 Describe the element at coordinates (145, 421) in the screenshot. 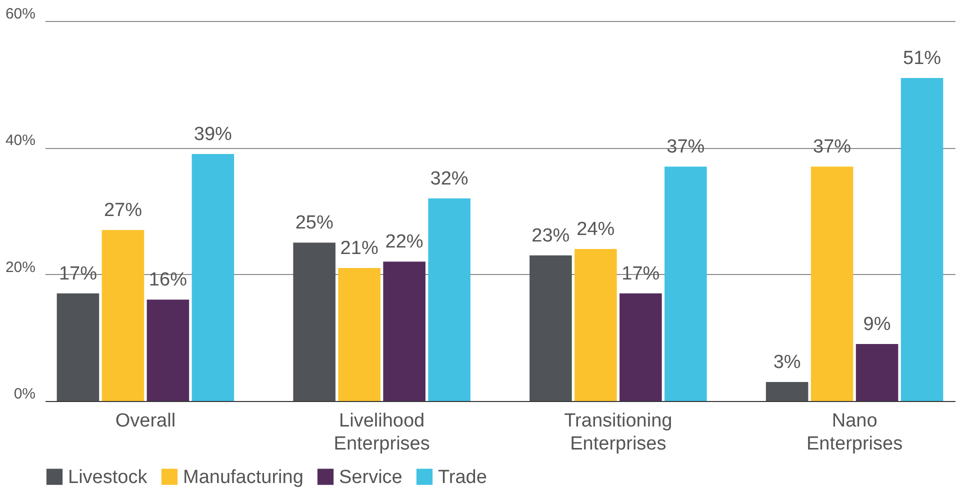

I see `x-tick-label: Overall` at that location.